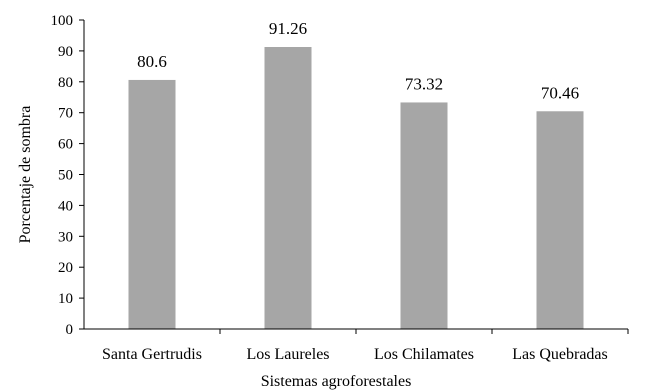 The width and height of the screenshot is (651, 391). What do you see at coordinates (65, 52) in the screenshot?
I see `y-tick-label: 90` at bounding box center [65, 52].